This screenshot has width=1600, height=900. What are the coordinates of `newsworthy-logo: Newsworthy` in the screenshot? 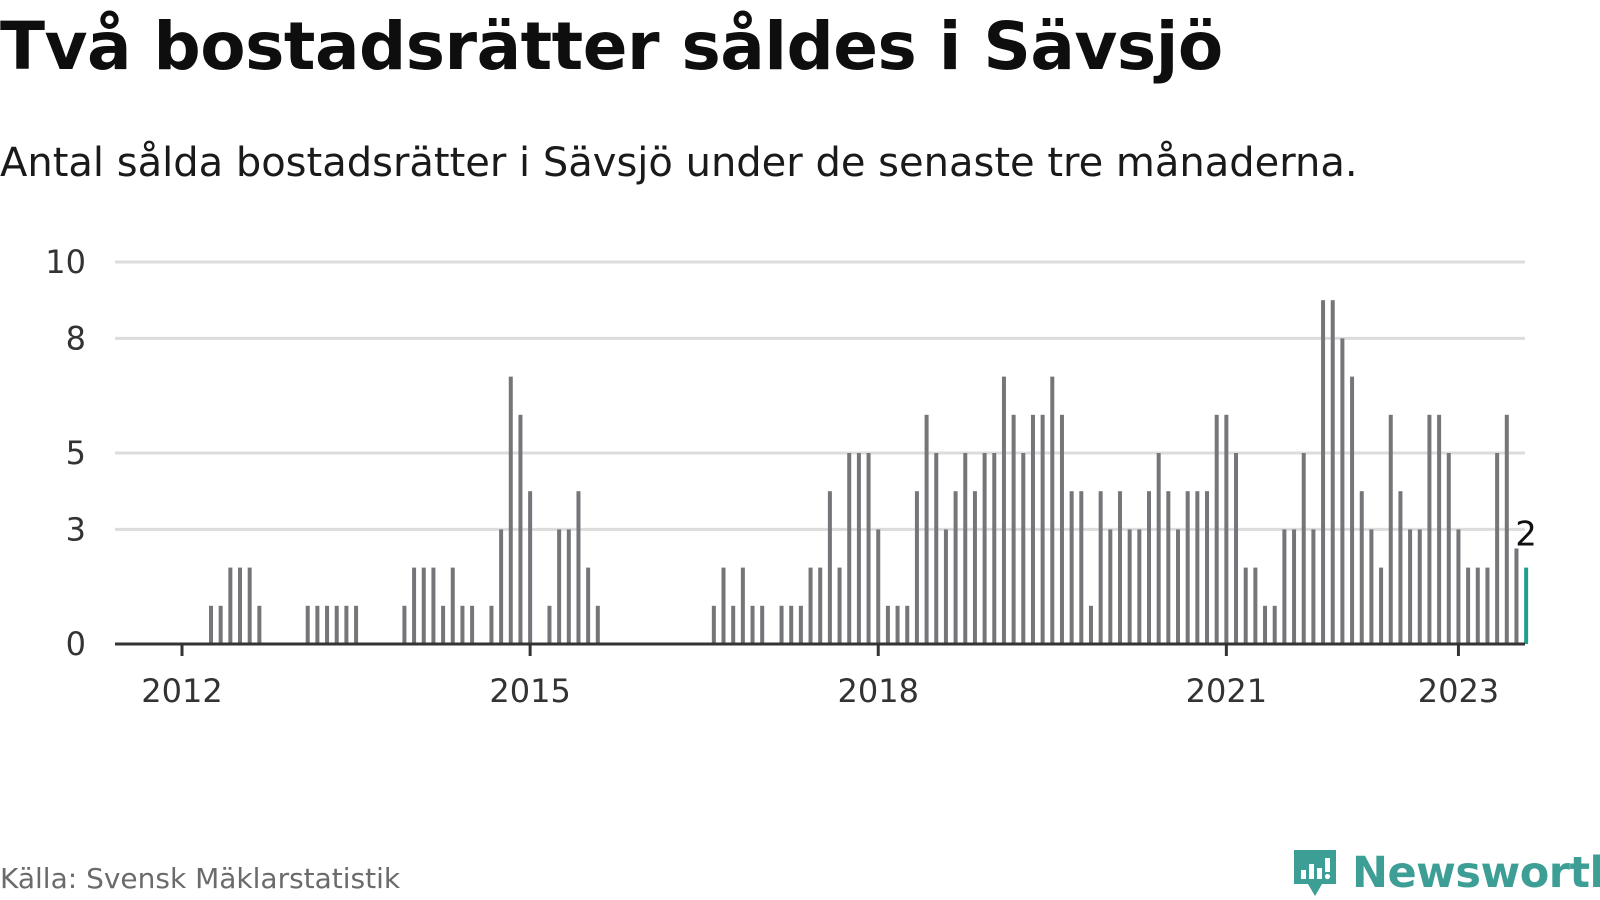 It's located at (1446, 873).